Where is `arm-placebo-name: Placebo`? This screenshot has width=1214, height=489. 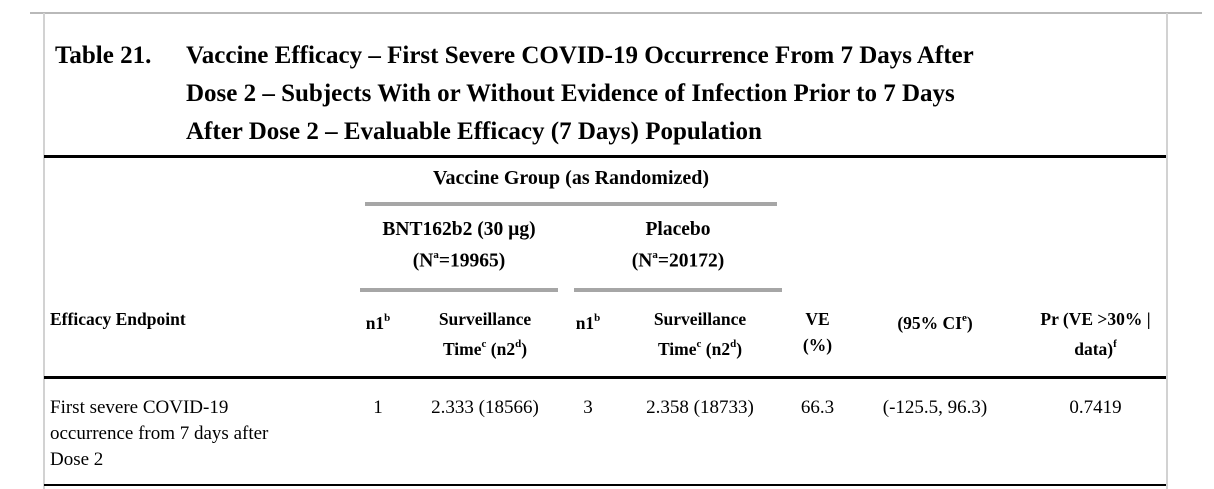
arm-placebo-name: Placebo is located at coordinates (678, 229).